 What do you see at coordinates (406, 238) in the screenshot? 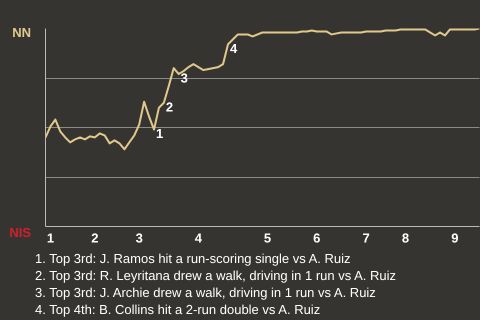
I see `x-tick-label: 8` at bounding box center [406, 238].